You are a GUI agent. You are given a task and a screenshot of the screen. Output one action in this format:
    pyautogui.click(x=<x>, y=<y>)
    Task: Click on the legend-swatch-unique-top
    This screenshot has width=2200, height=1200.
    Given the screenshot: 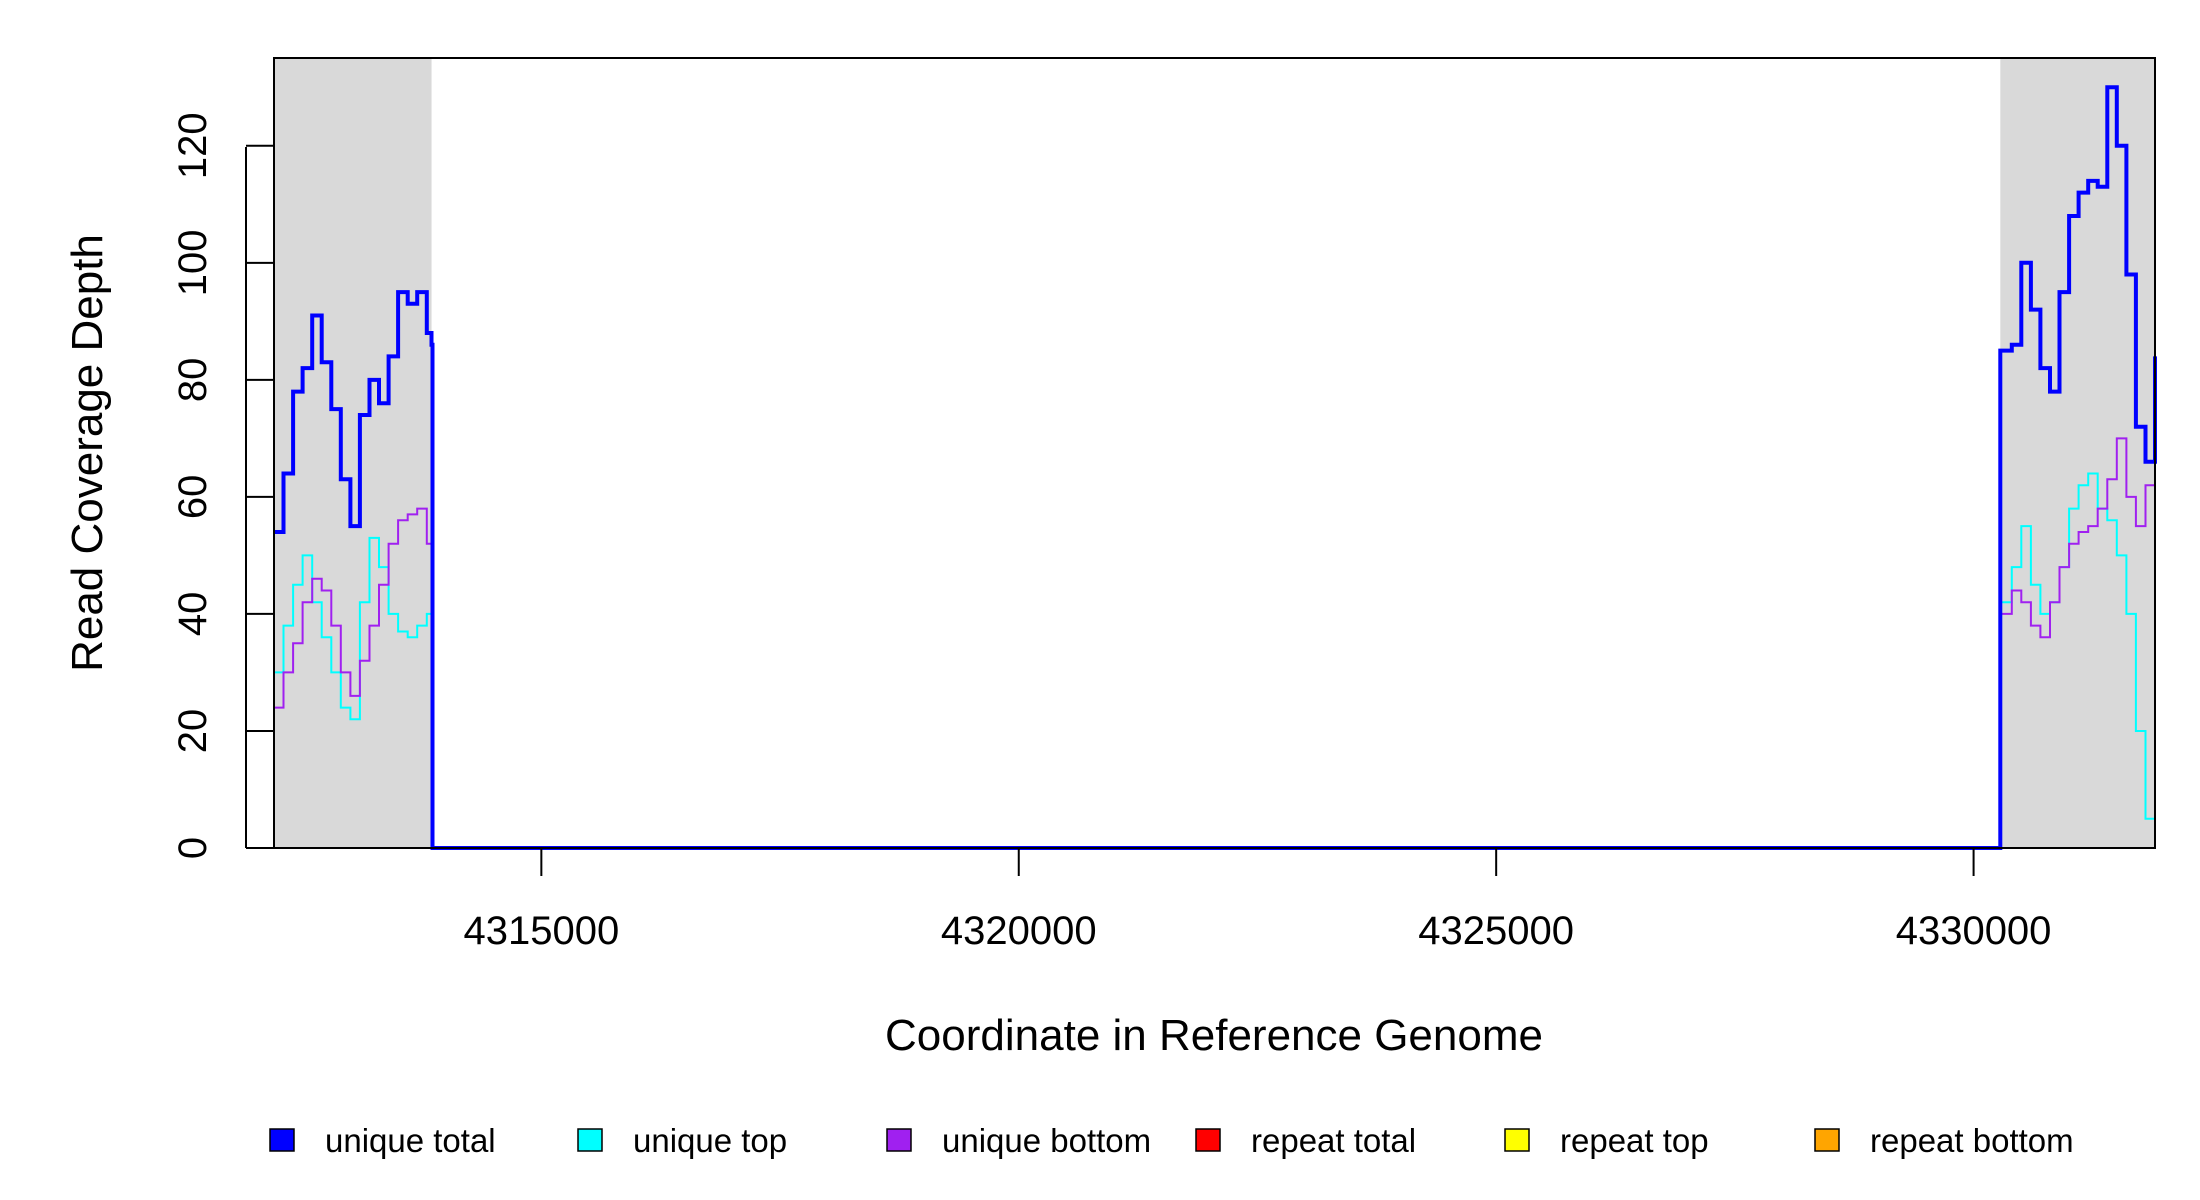 What is the action you would take?
    pyautogui.click(x=590, y=1140)
    